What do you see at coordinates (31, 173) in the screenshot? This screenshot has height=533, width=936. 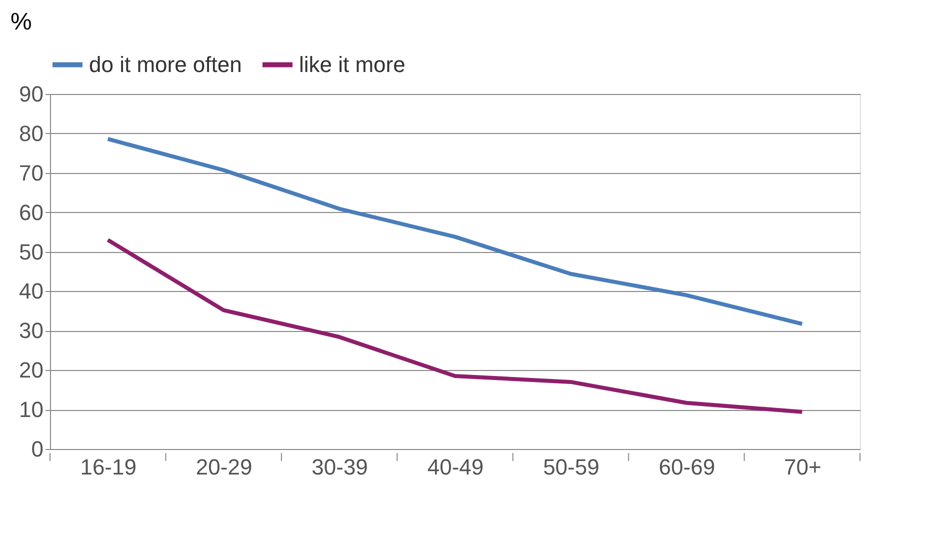 I see `y-tick-label: 70` at bounding box center [31, 173].